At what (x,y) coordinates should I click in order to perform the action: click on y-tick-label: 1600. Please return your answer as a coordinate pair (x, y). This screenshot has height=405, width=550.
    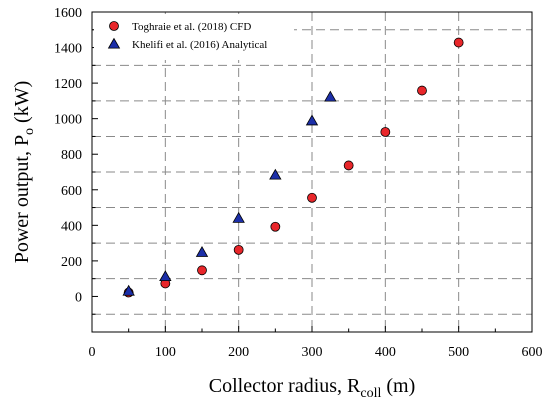
    Looking at the image, I should click on (68, 13).